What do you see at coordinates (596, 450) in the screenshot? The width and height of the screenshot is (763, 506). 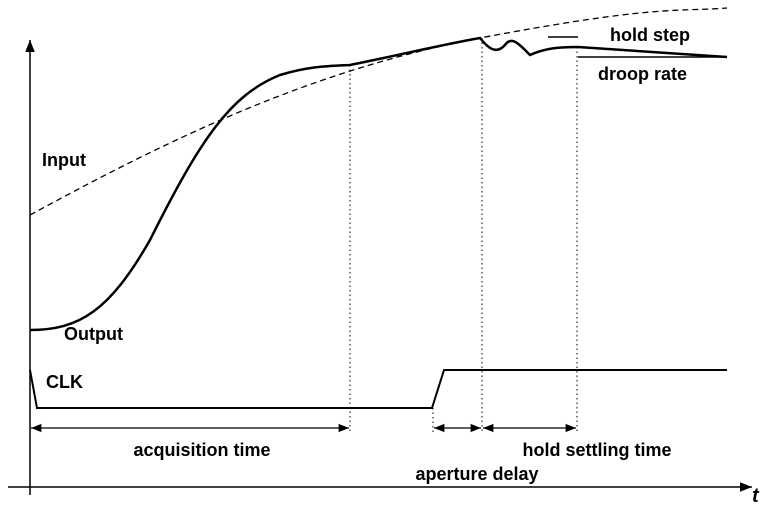 I see `hold-settling-time-label: hold settling time` at bounding box center [596, 450].